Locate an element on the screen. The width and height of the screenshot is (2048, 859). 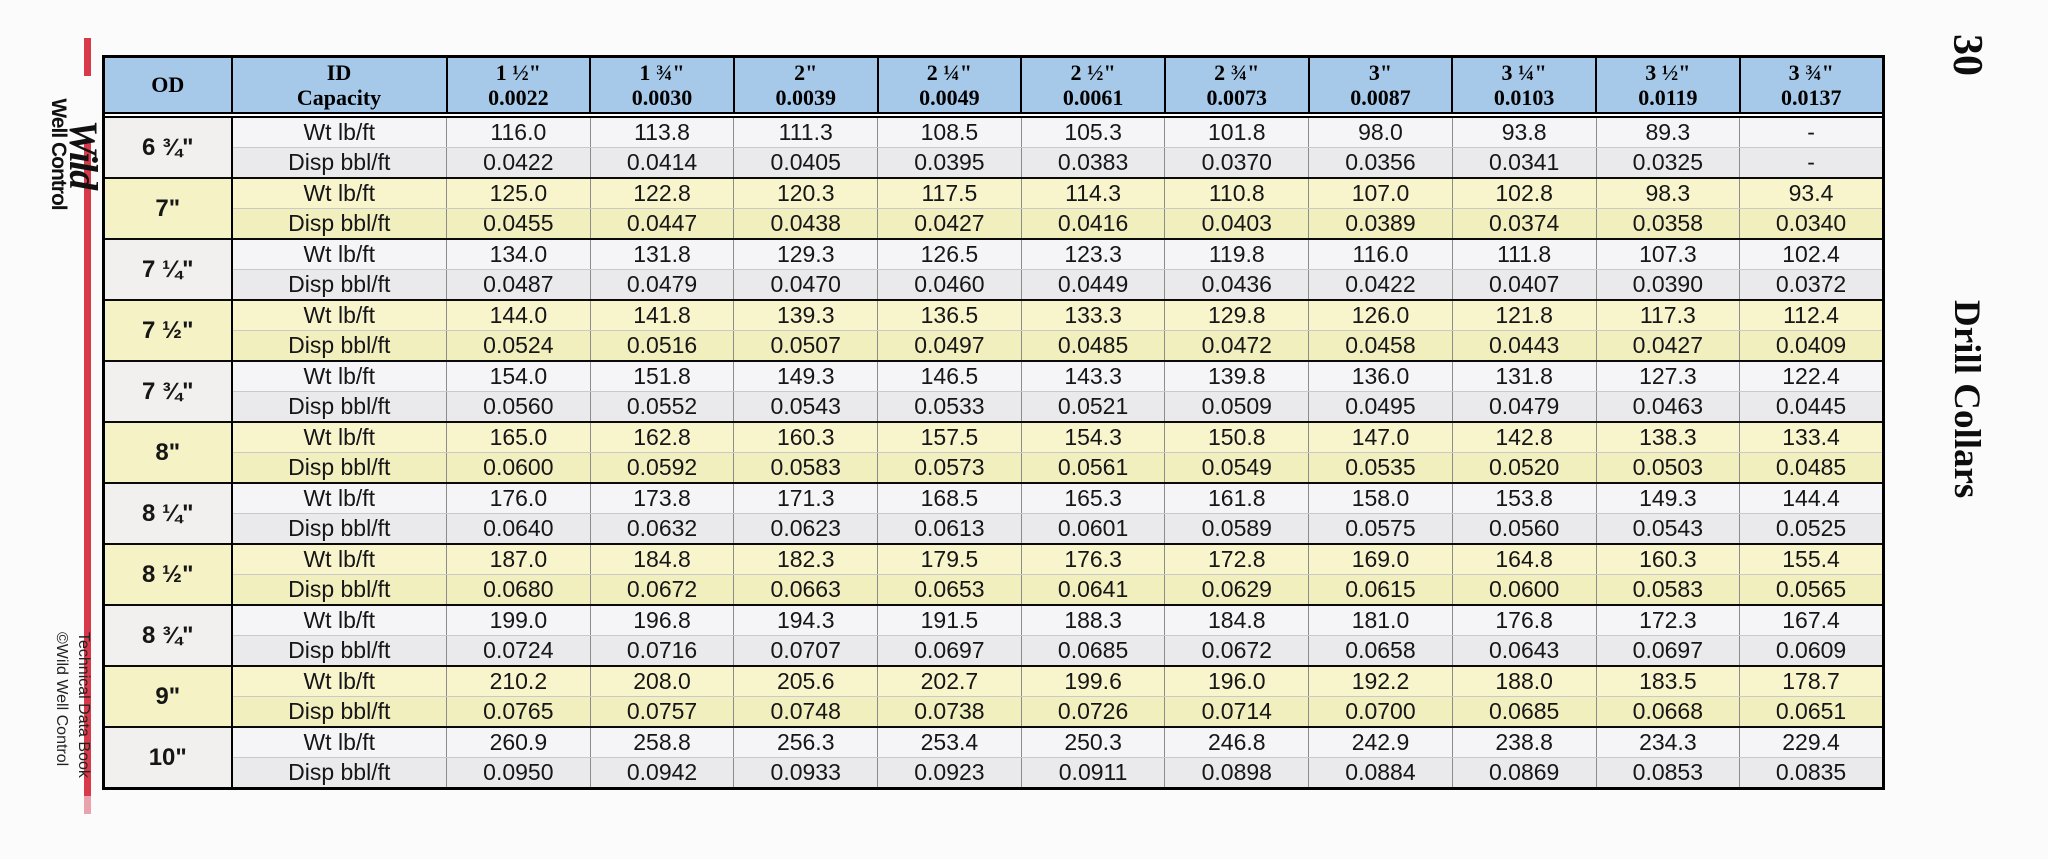
value-cell: 0.0707 is located at coordinates (806, 651).